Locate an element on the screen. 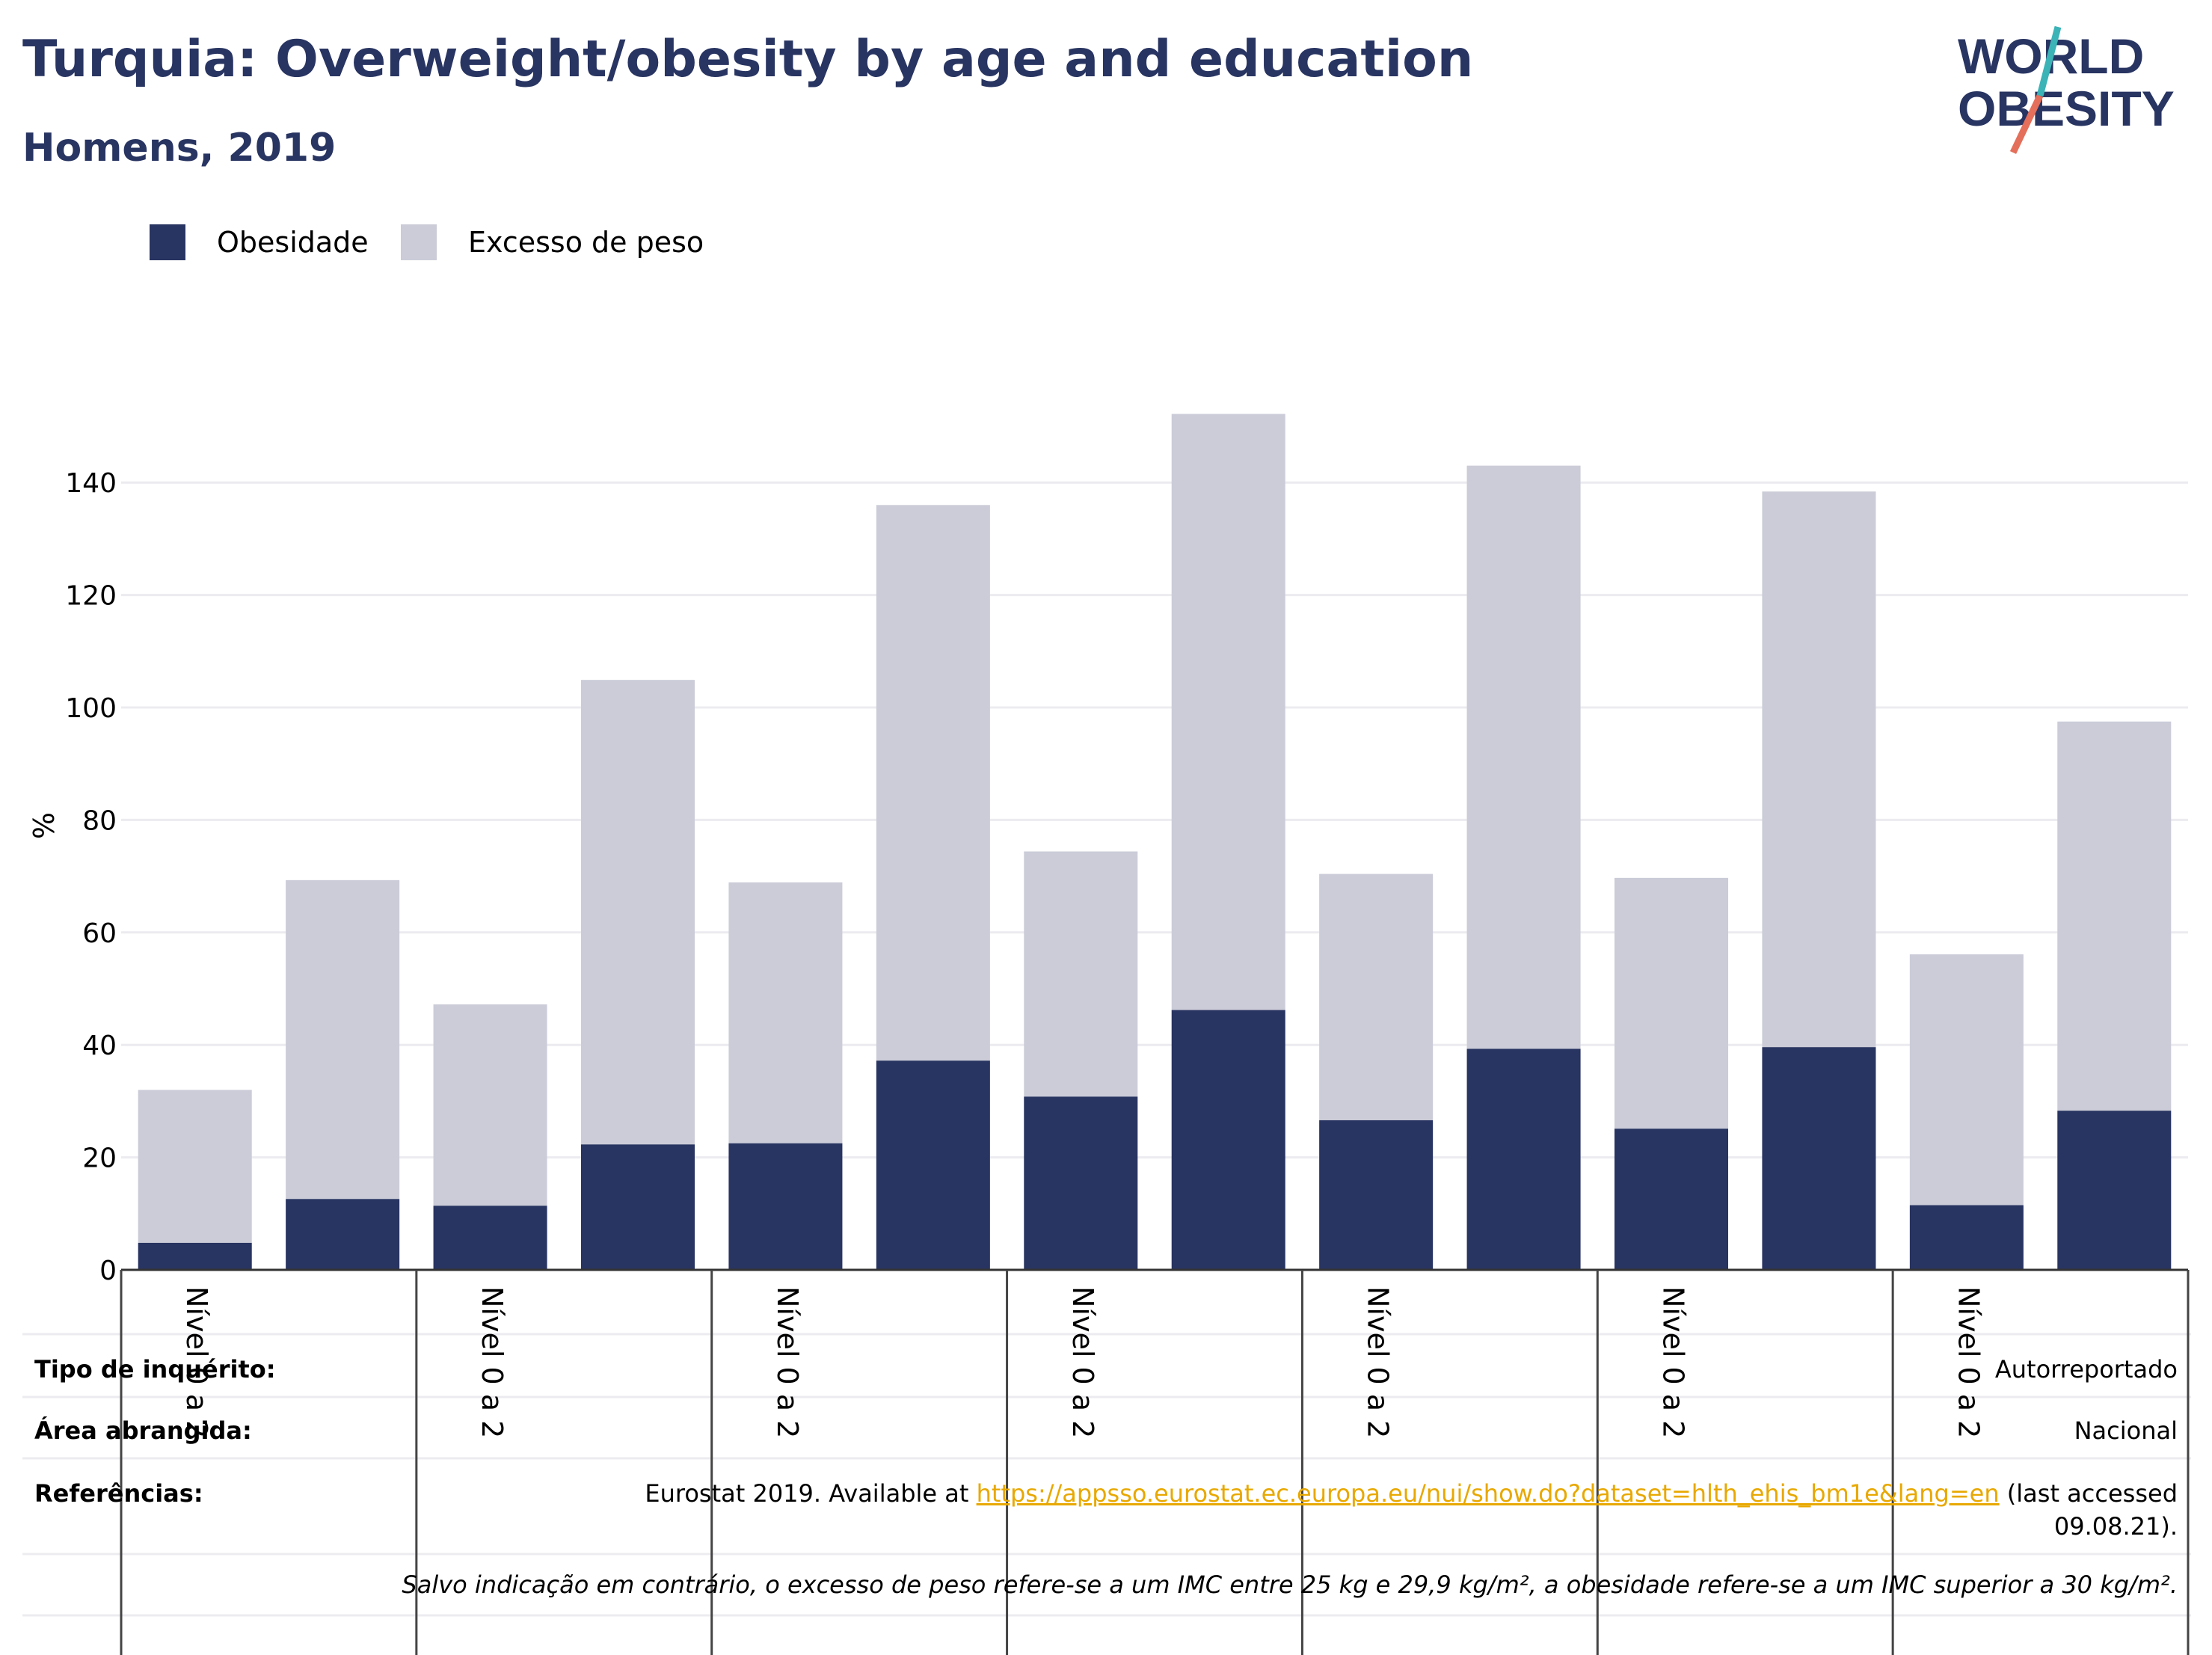 Image resolution: width=2212 pixels, height=1655 pixels. y-tick-label: 120 is located at coordinates (91, 596).